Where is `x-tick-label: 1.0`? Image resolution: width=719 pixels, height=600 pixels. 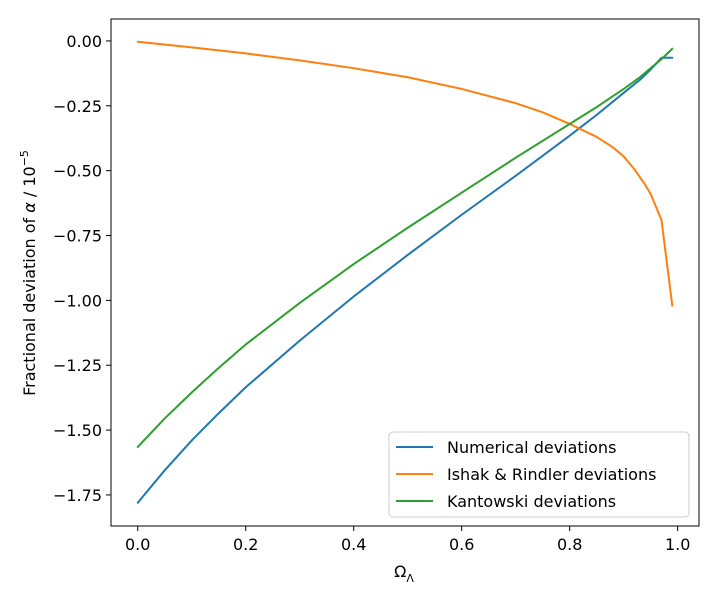
x-tick-label: 1.0 is located at coordinates (677, 544).